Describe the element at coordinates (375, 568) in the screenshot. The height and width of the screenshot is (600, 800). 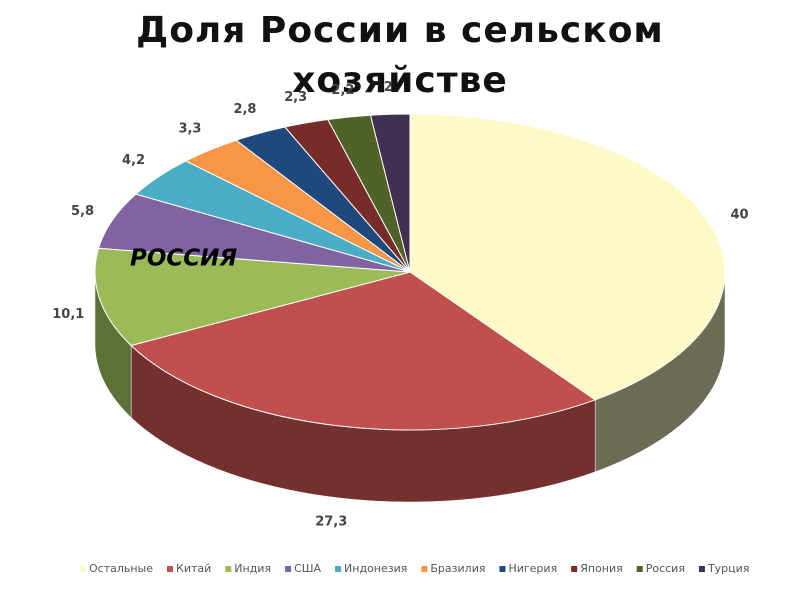
I see `legend-label: Индонезия` at that location.